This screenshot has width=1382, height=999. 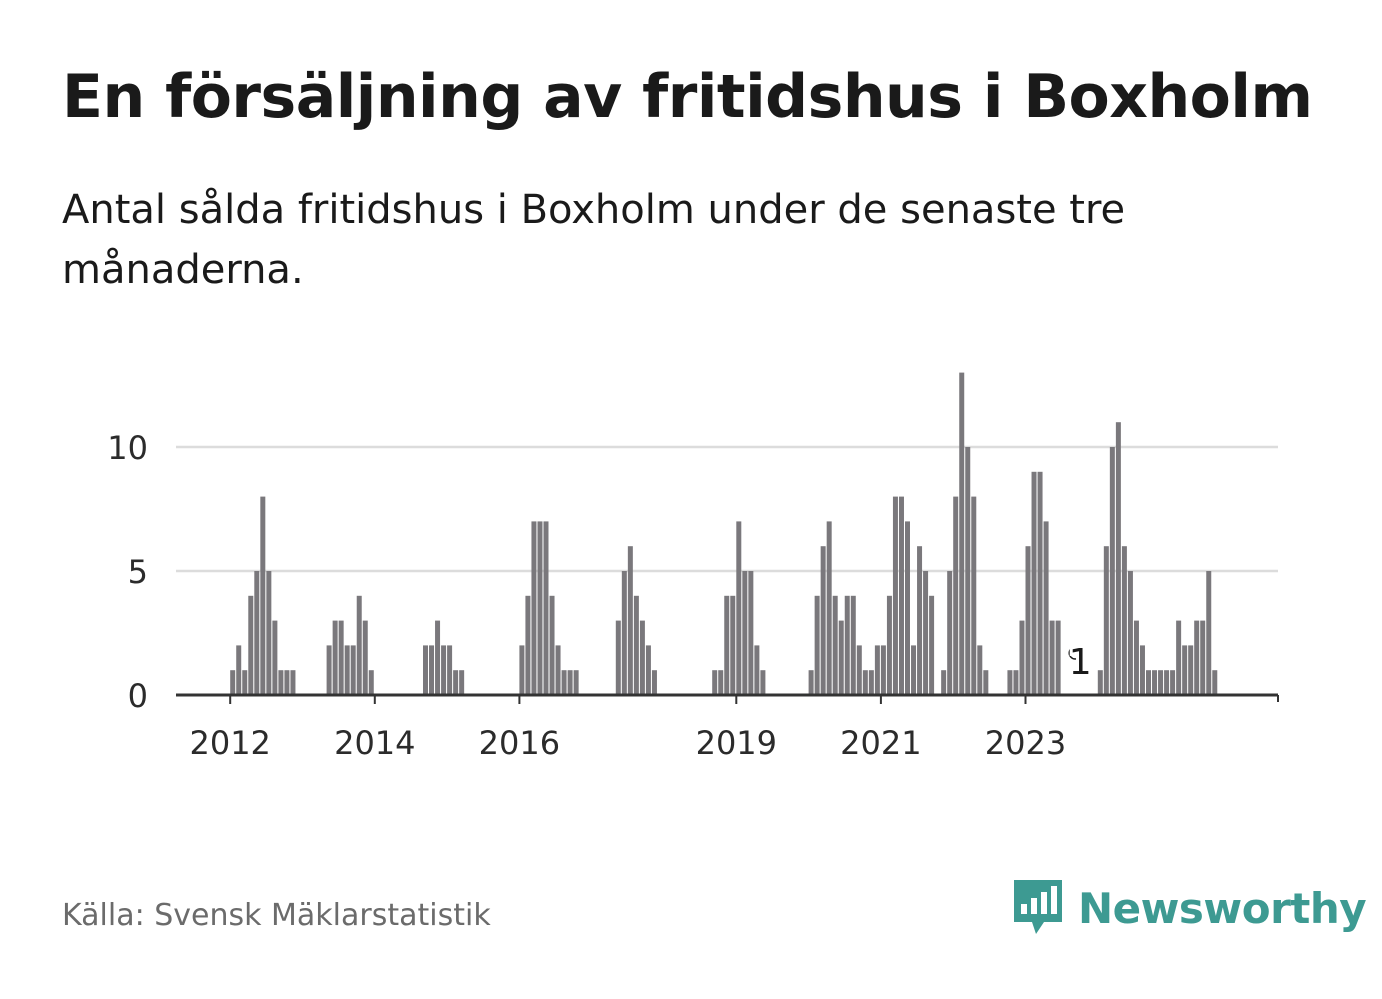 What do you see at coordinates (727, 509) in the screenshot?
I see `gridlines` at bounding box center [727, 509].